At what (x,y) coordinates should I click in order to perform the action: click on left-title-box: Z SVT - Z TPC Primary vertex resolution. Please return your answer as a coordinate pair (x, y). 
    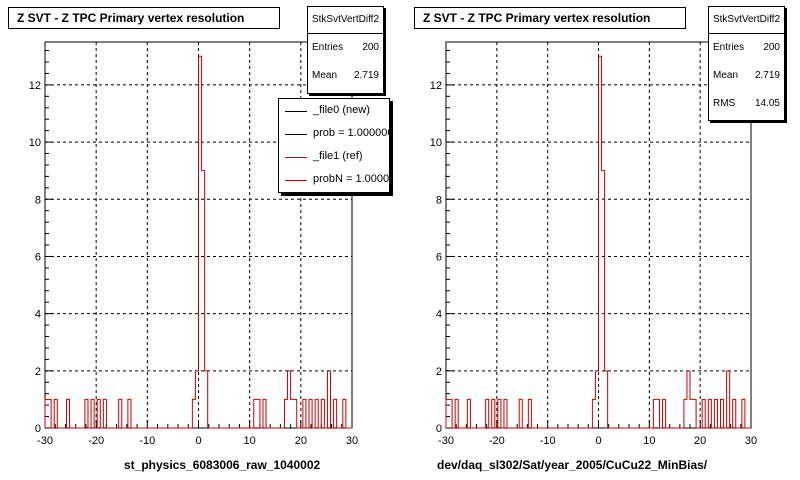
    Looking at the image, I should click on (144, 18).